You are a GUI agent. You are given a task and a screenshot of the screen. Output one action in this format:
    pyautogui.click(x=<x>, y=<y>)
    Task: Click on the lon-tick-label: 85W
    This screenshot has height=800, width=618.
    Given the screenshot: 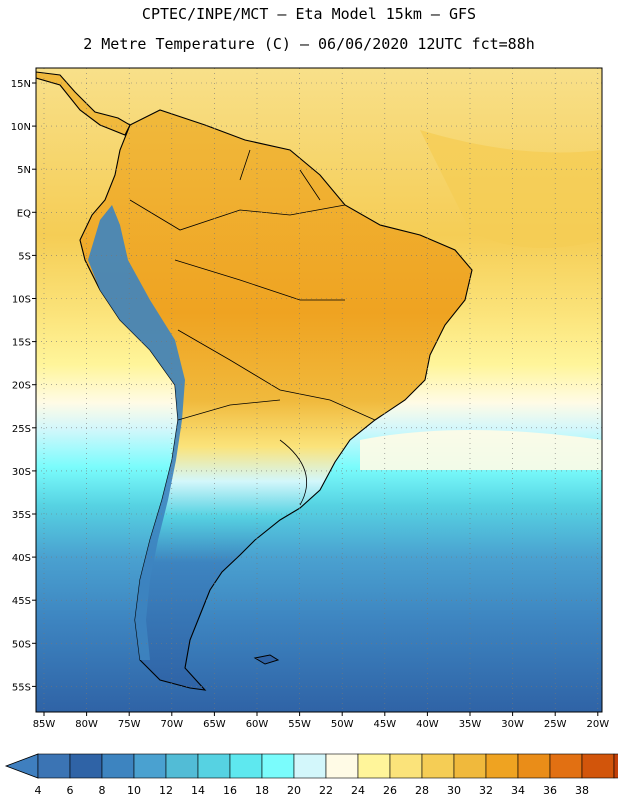 What is the action you would take?
    pyautogui.click(x=44, y=724)
    